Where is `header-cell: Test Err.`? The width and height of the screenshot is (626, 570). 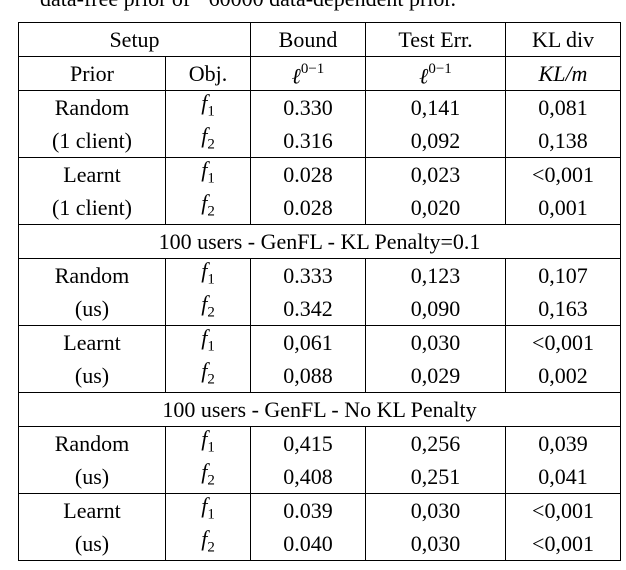
header-cell: Test Err. is located at coordinates (435, 39).